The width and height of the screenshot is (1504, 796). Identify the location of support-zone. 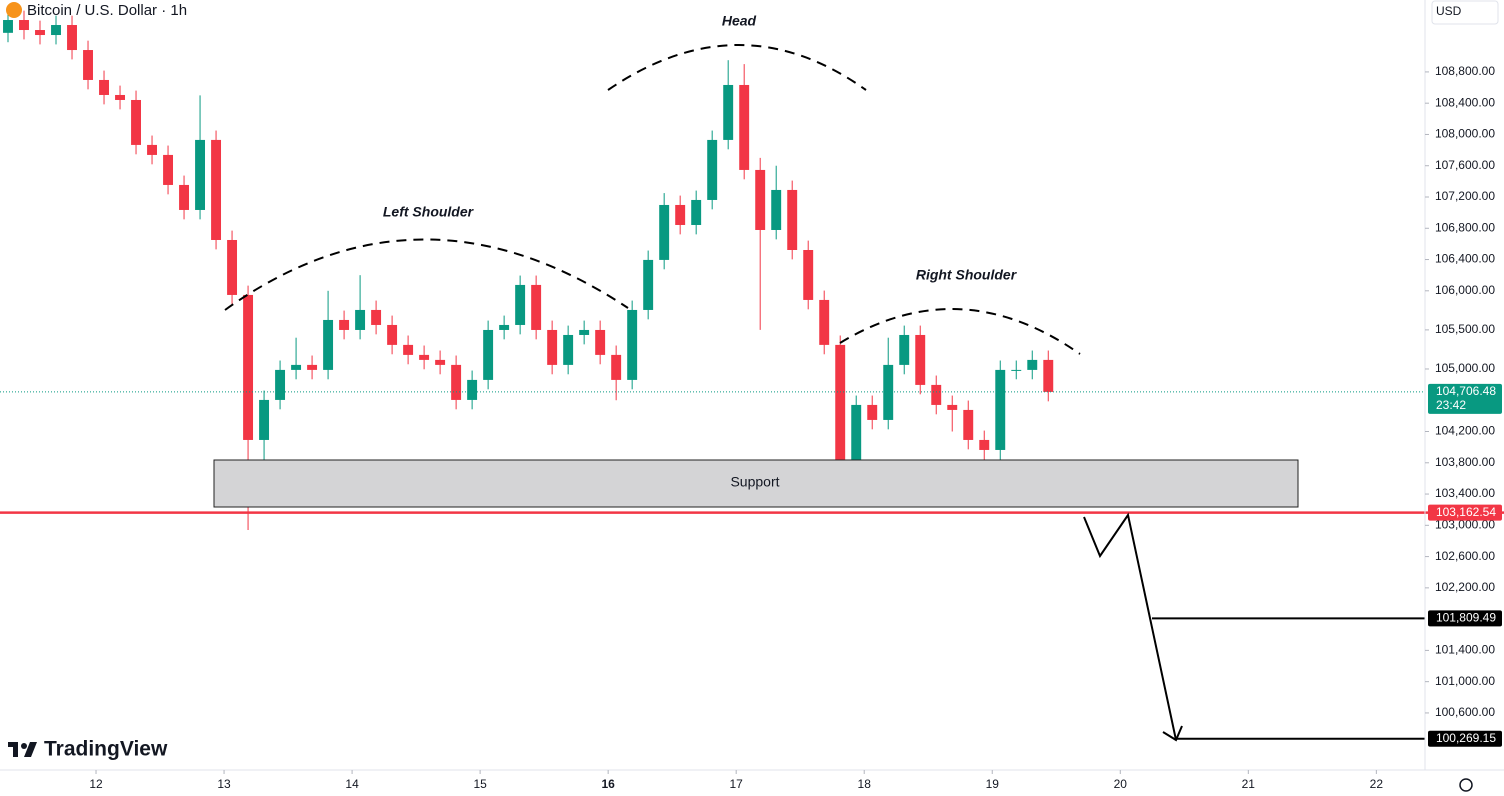
(756, 483).